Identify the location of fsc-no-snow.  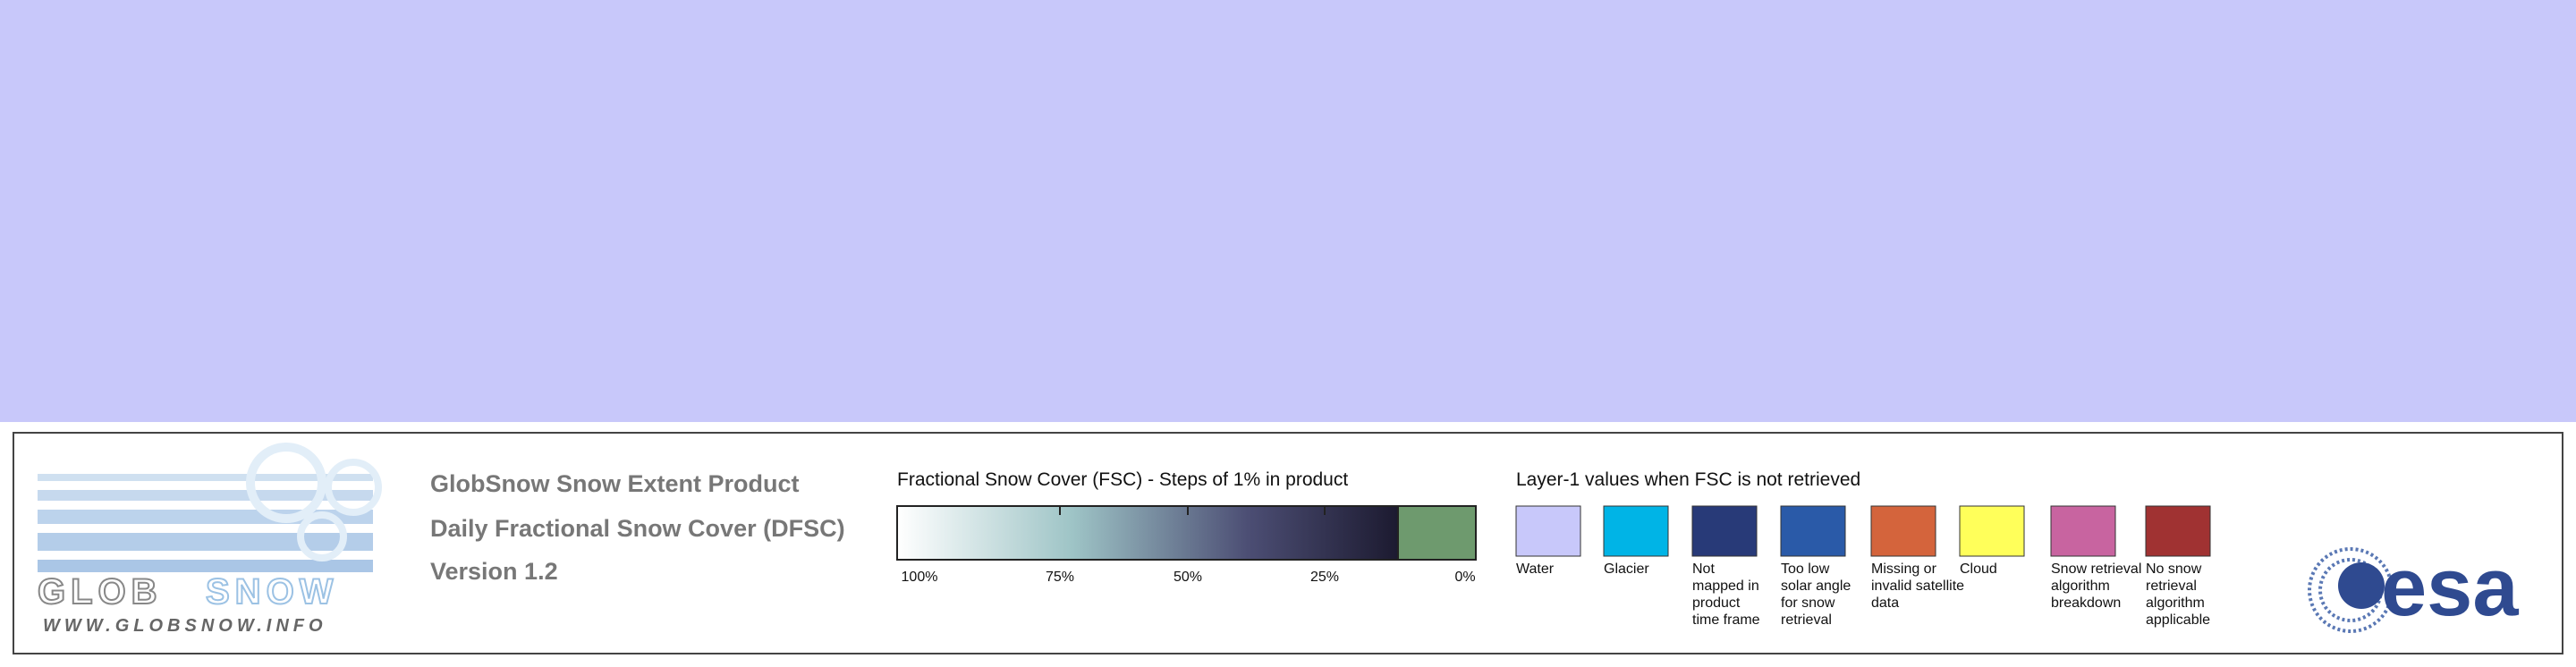
(1437, 533).